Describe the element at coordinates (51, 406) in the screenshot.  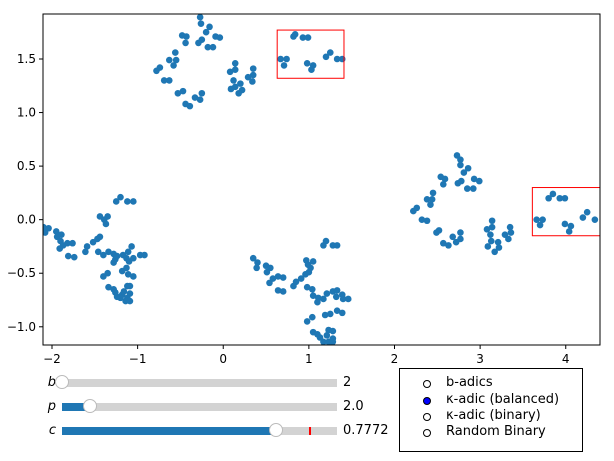
I see `slider-p-label: p` at that location.